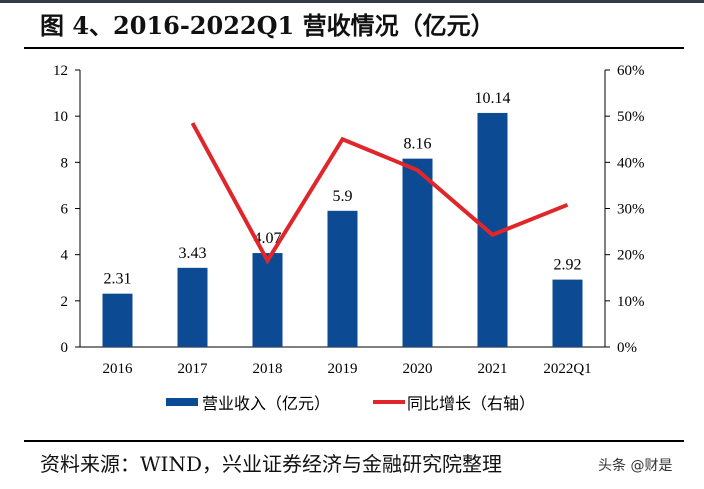 The image size is (704, 489). I want to click on bar-data-label: 4.07, so click(268, 238).